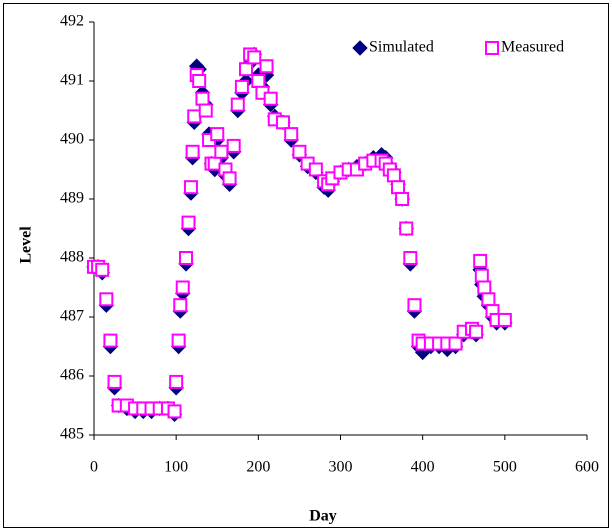  Describe the element at coordinates (587, 467) in the screenshot. I see `x-tick-label: 600` at that location.